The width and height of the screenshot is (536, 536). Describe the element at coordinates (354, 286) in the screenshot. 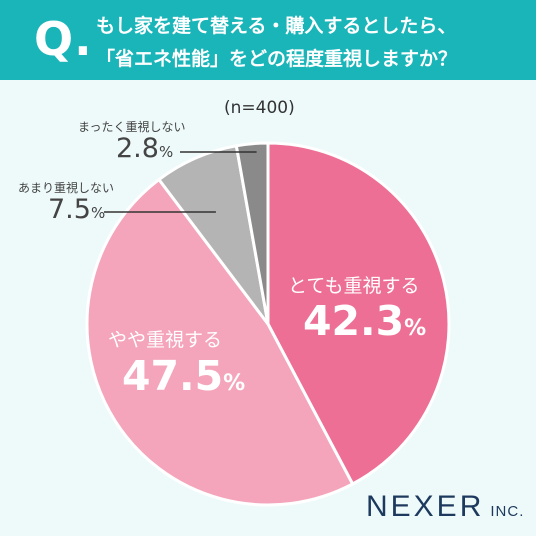

I see `slice-label-very-important: とても重視する` at that location.